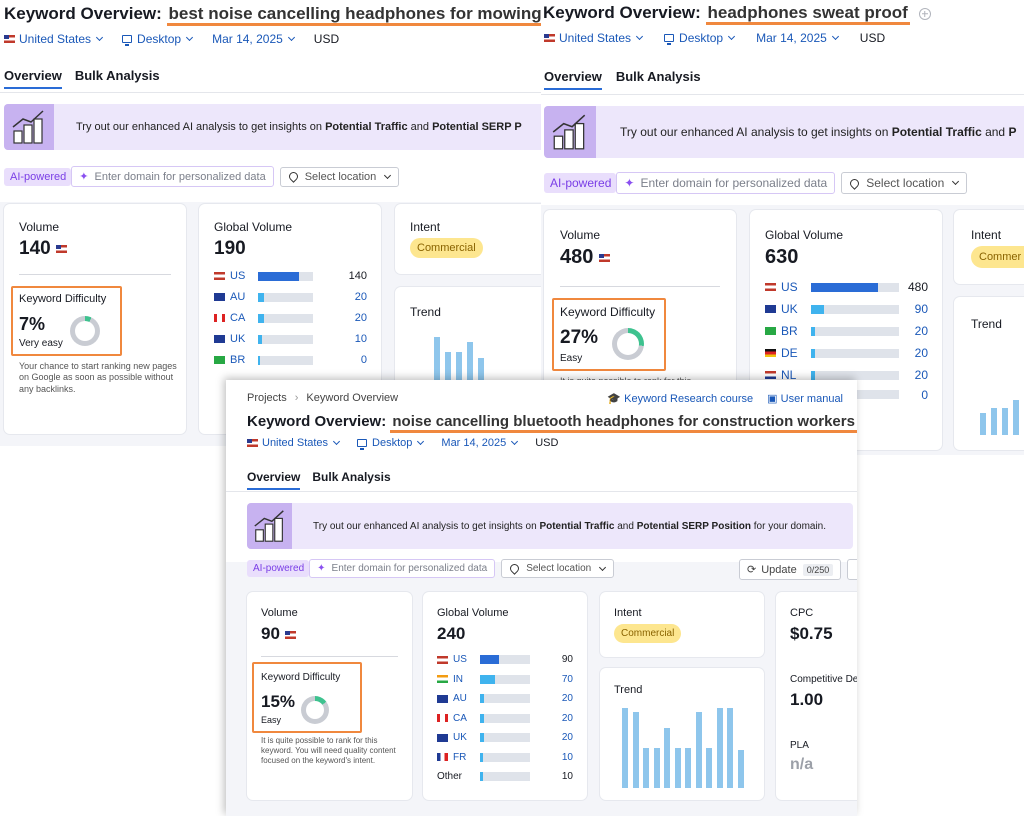 The height and width of the screenshot is (816, 1024). What do you see at coordinates (852, 569) in the screenshot?
I see `export-button` at bounding box center [852, 569].